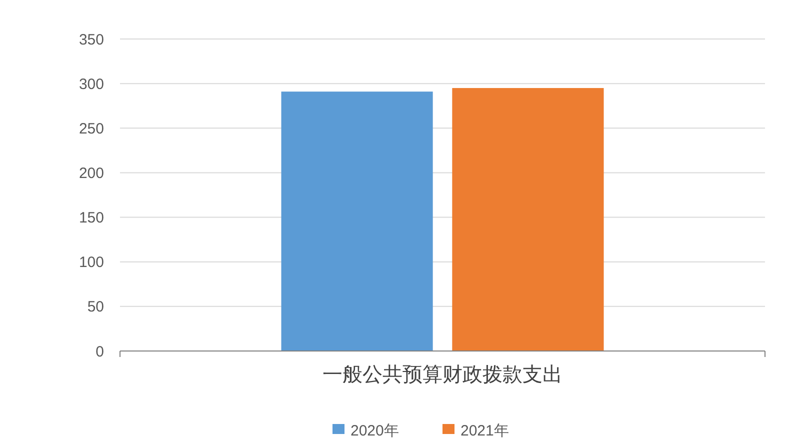  What do you see at coordinates (484, 431) in the screenshot?
I see `legend-label: 2021年` at bounding box center [484, 431].